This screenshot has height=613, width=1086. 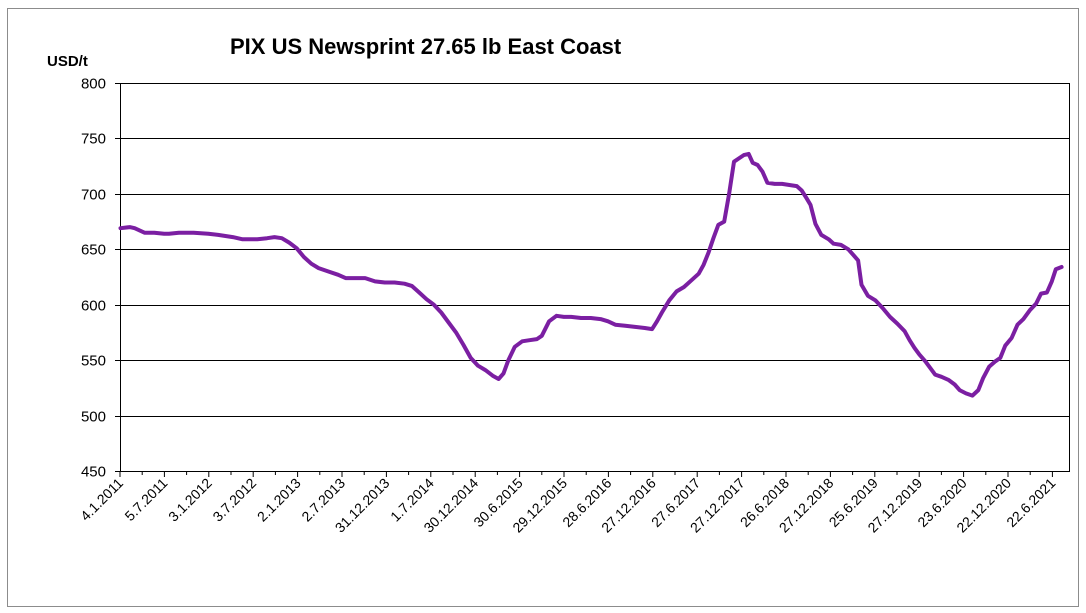 What do you see at coordinates (93, 84) in the screenshot?
I see `y-tick-label: 800` at bounding box center [93, 84].